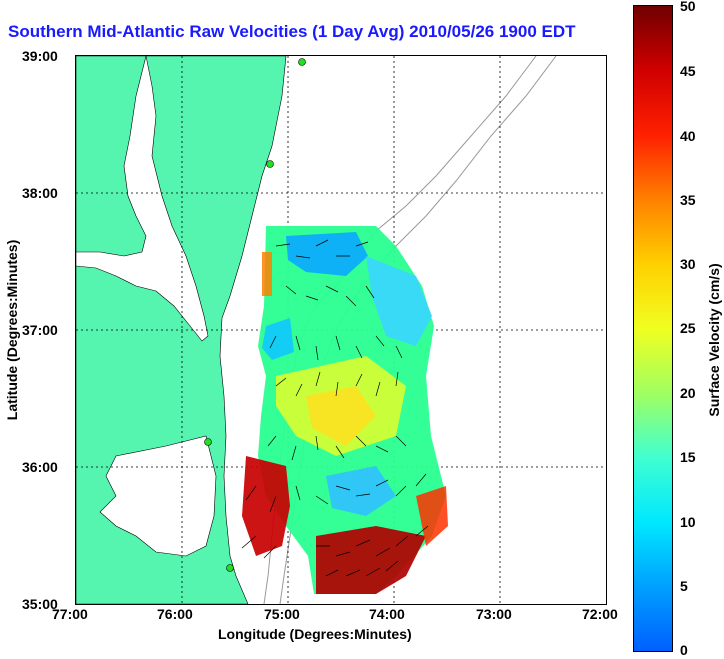 Image resolution: width=724 pixels, height=659 pixels. I want to click on y-tick-label: 35:00, so click(40, 604).